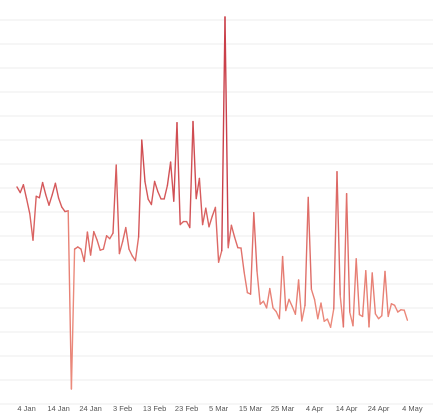  What do you see at coordinates (315, 408) in the screenshot?
I see `x-tick-label: 4 Apr` at bounding box center [315, 408].